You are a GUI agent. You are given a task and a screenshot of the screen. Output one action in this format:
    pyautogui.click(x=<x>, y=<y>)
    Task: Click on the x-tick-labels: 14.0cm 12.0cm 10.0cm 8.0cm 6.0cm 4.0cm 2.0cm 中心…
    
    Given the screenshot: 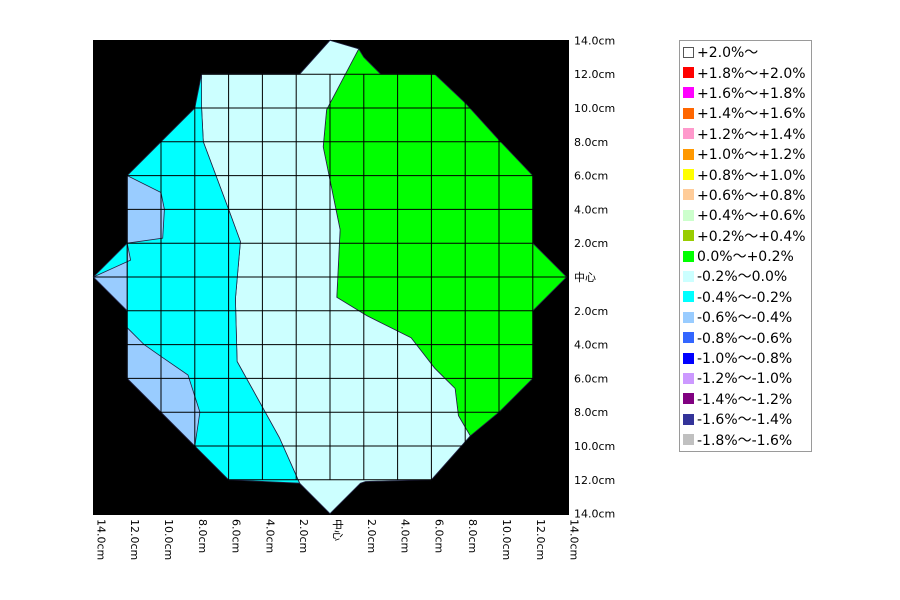 What is the action you would take?
    pyautogui.click(x=337, y=539)
    